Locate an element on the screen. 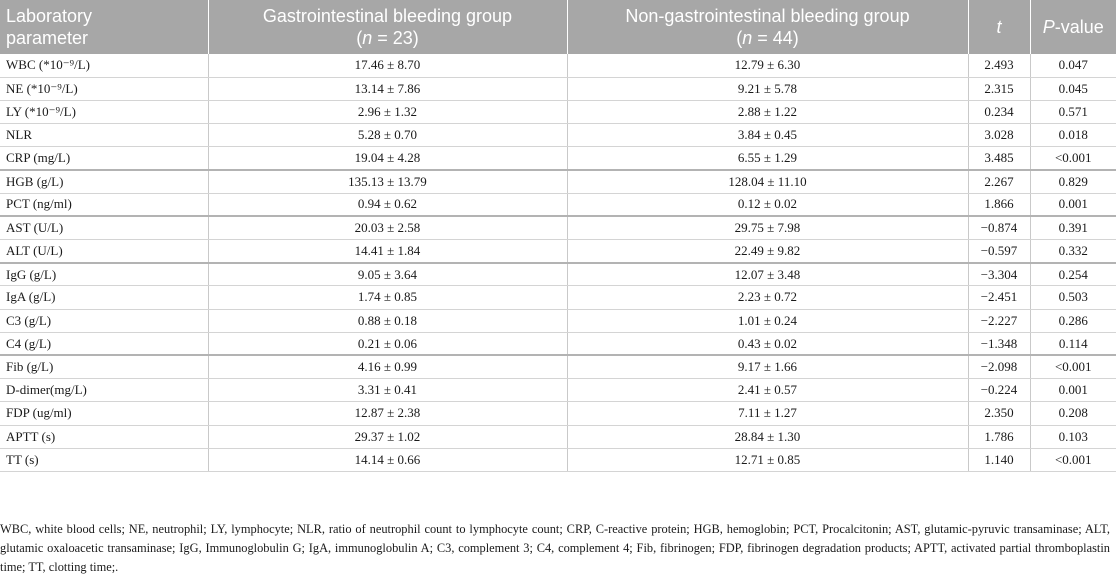 The width and height of the screenshot is (1116, 577). cell-gi-value: 20.03 ± 2.58 is located at coordinates (388, 228).